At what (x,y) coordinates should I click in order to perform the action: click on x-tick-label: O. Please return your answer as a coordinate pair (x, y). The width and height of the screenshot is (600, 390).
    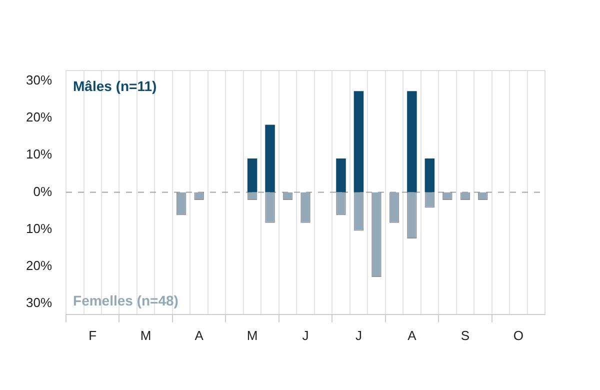
    Looking at the image, I should click on (518, 335).